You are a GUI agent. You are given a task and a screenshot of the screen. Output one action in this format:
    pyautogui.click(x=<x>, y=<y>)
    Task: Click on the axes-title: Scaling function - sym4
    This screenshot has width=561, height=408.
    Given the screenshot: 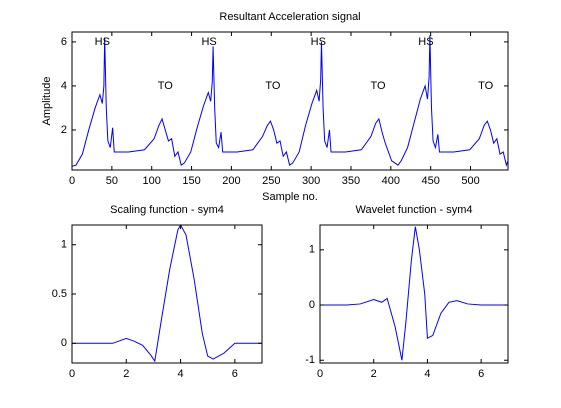 What is the action you would take?
    pyautogui.click(x=167, y=210)
    